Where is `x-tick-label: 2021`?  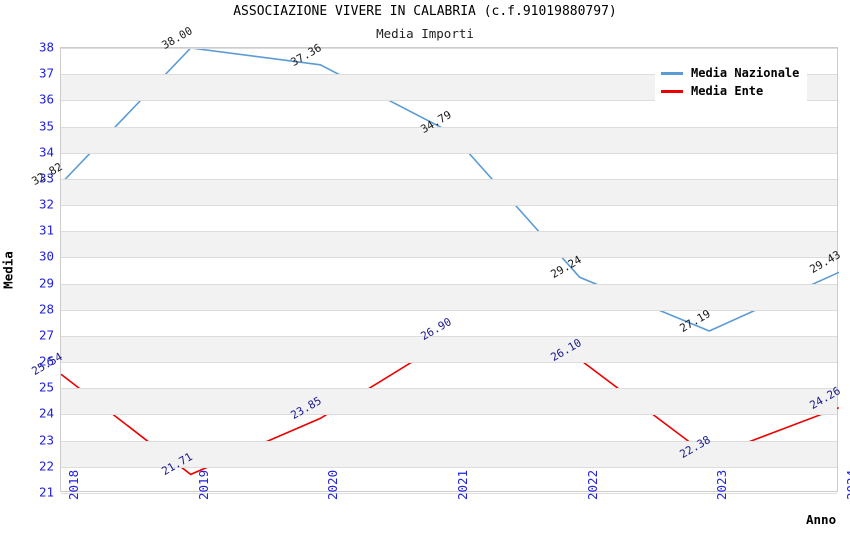
x-tick-label: 2021 is located at coordinates (462, 484).